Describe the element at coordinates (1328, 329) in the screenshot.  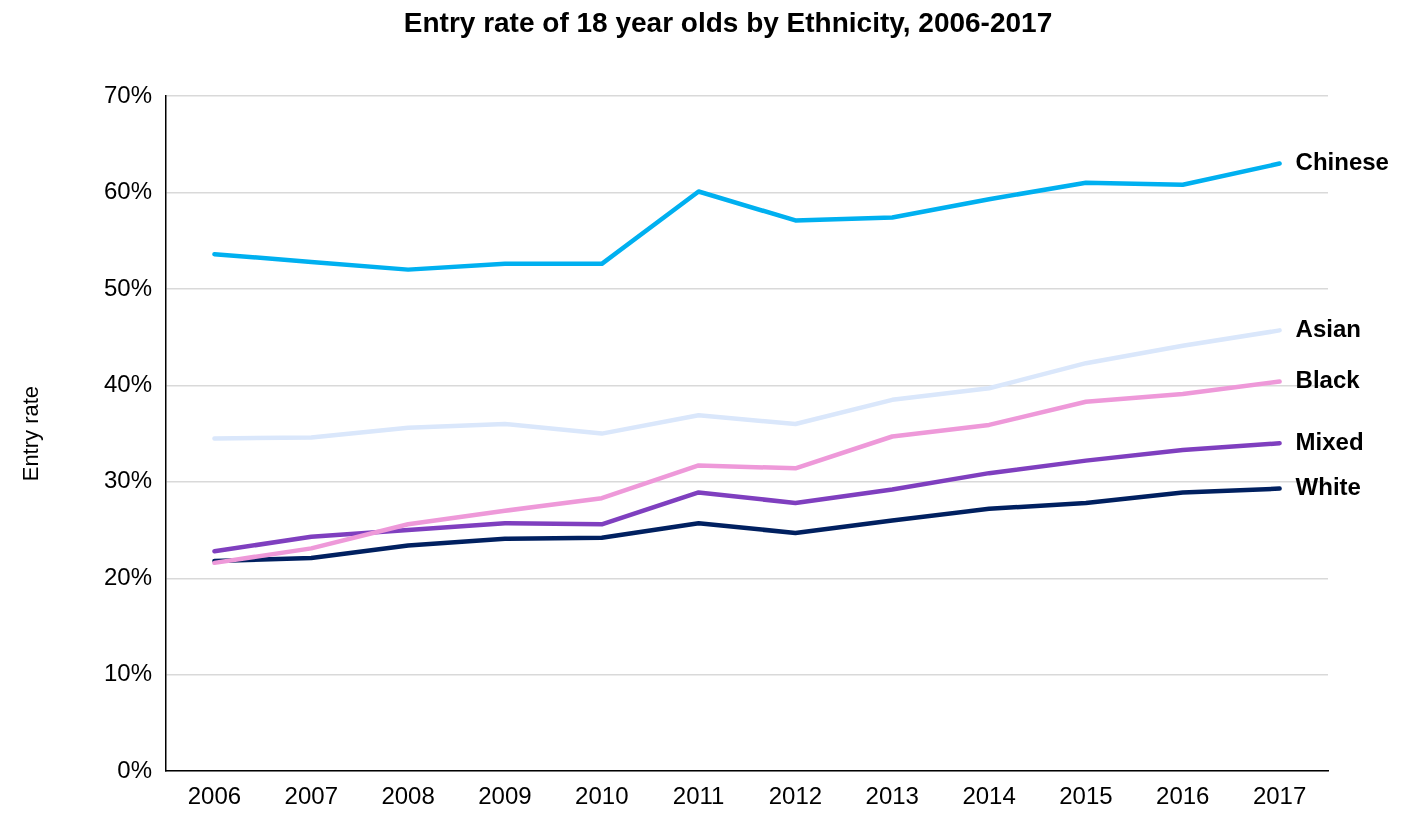
I see `series-label: Asian` at that location.